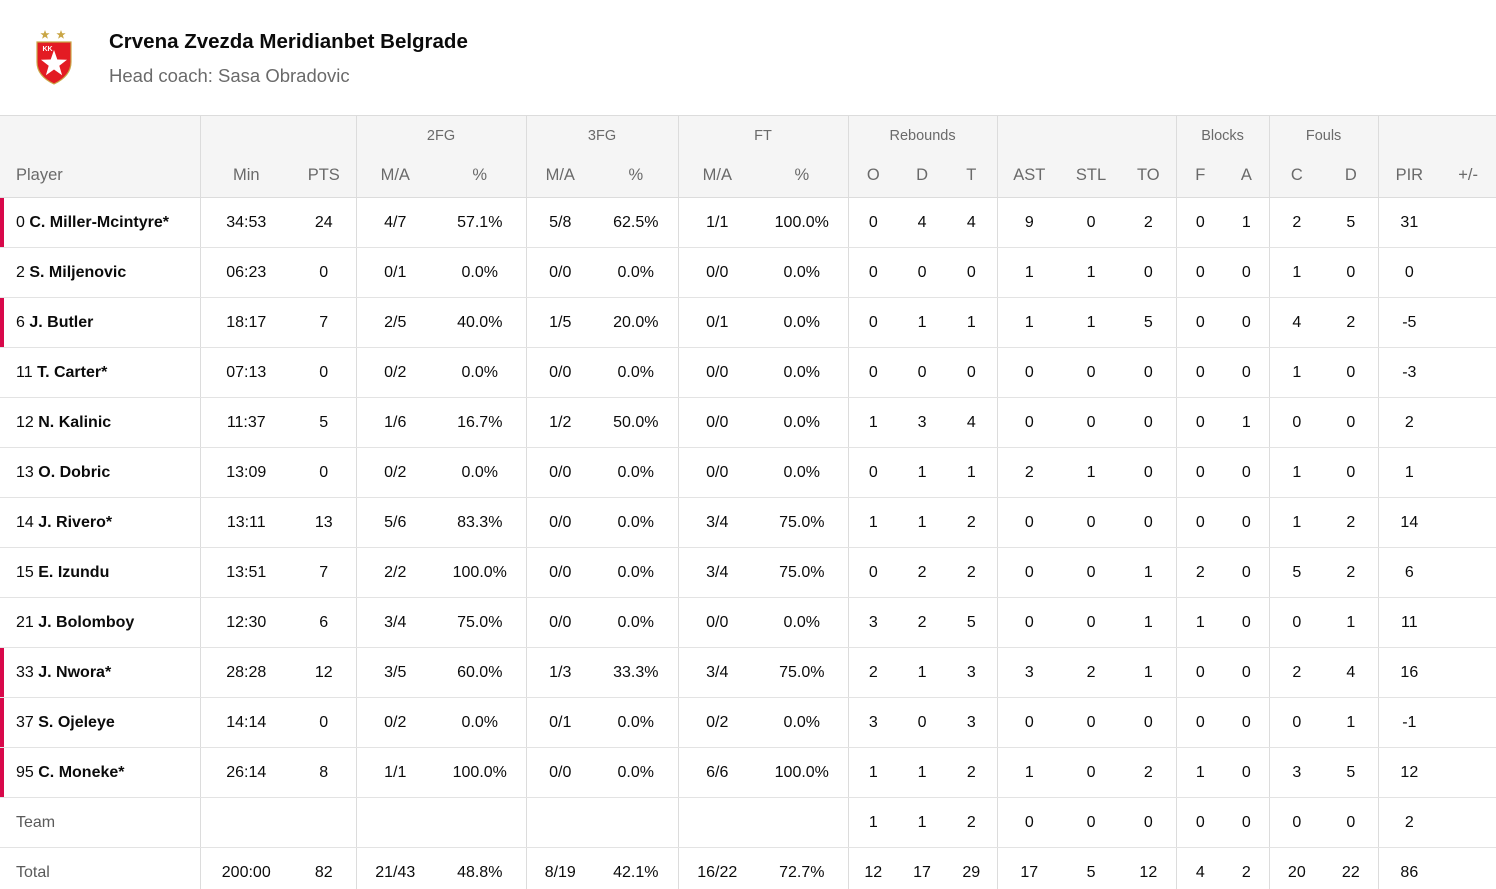 Image resolution: width=1496 pixels, height=889 pixels. What do you see at coordinates (61, 322) in the screenshot?
I see `player-name: J. Butler` at bounding box center [61, 322].